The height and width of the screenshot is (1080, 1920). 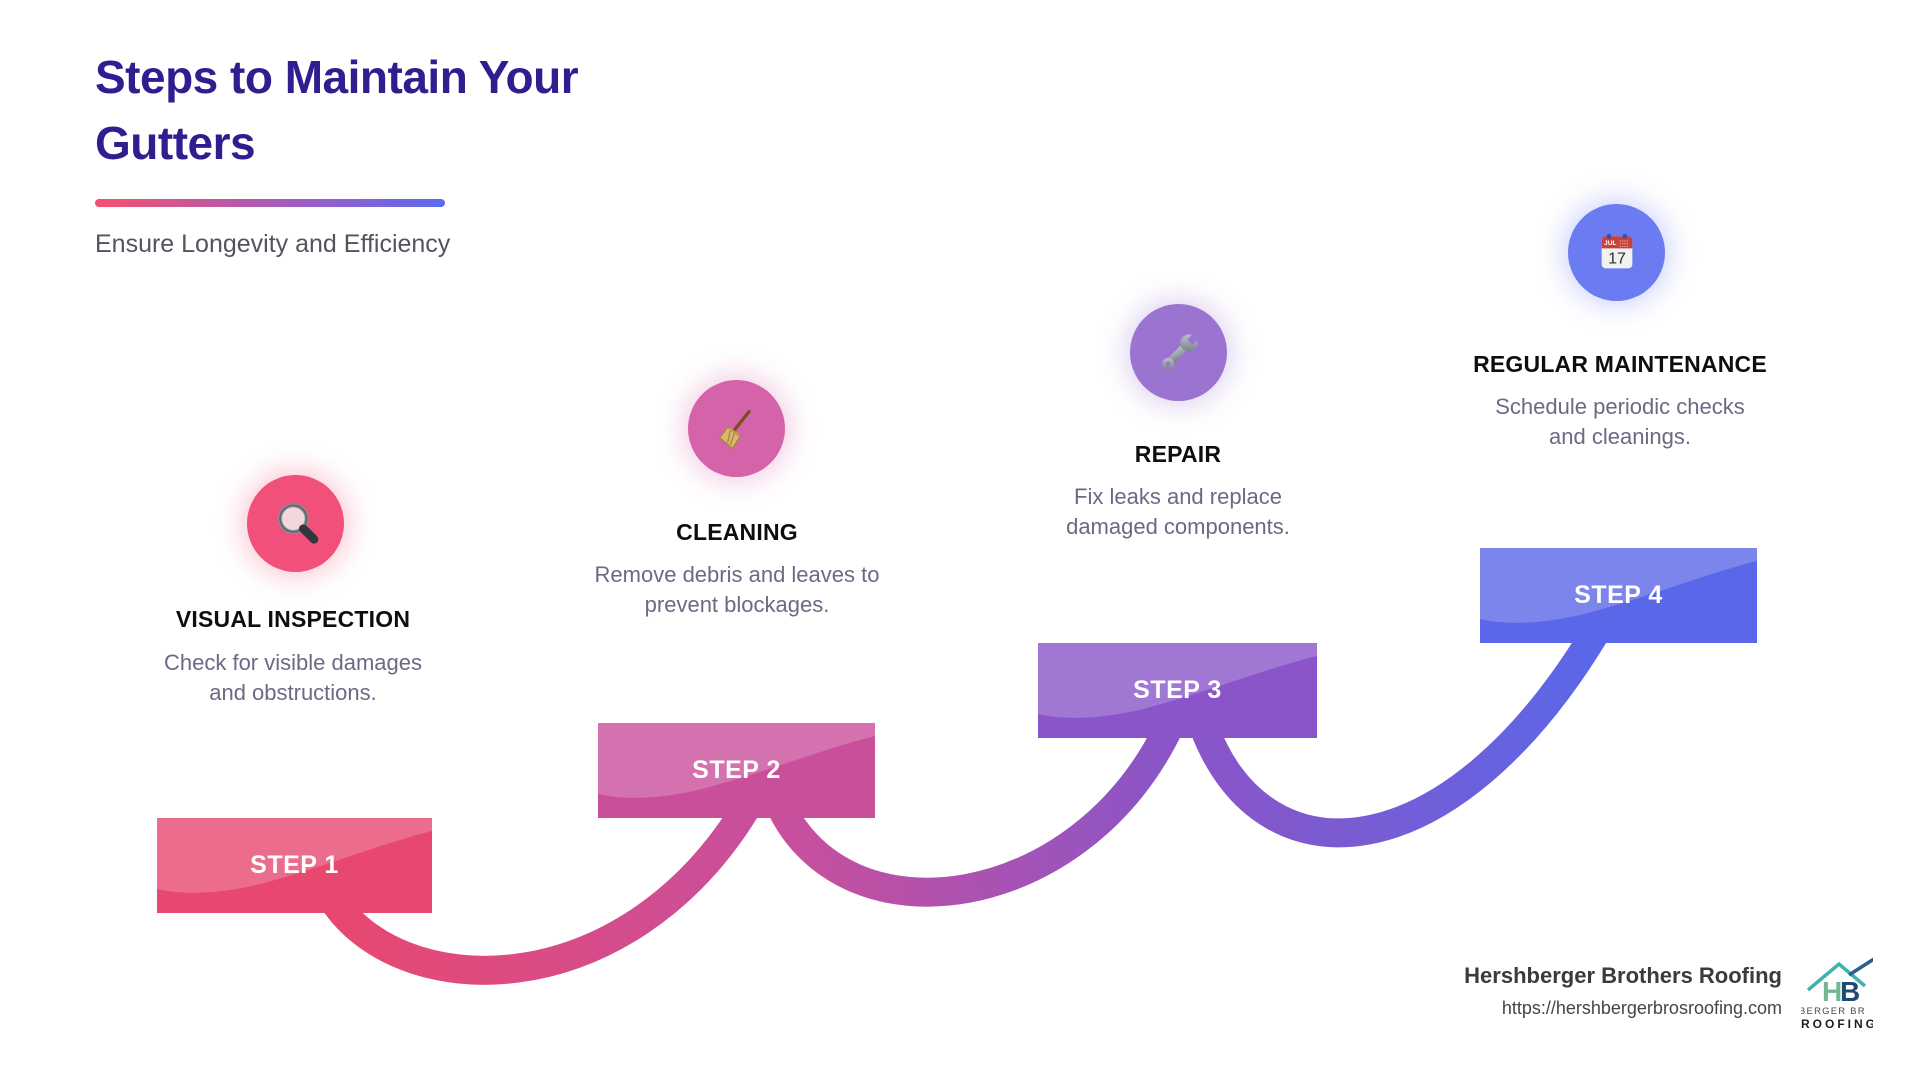 I want to click on connector-step1-step2, so click(x=539, y=891).